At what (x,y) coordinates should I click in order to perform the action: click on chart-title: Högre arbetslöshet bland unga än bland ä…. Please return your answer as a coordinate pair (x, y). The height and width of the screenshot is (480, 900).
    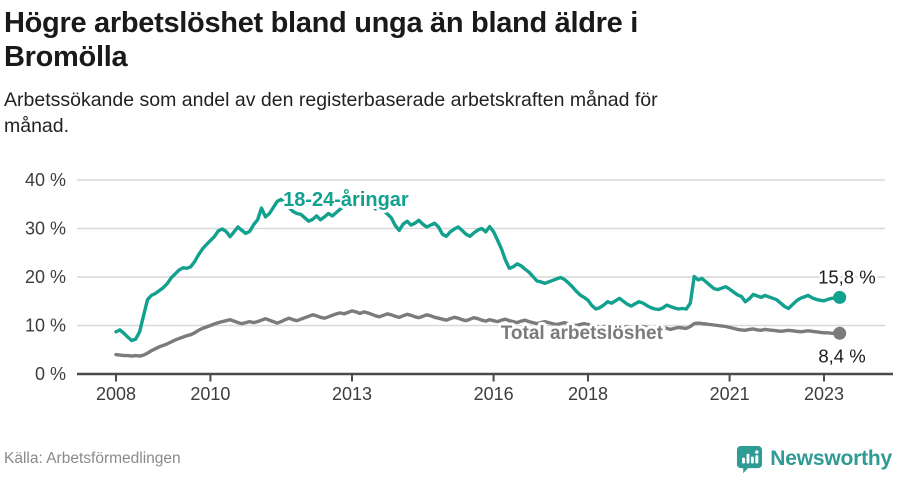
    Looking at the image, I should click on (321, 40).